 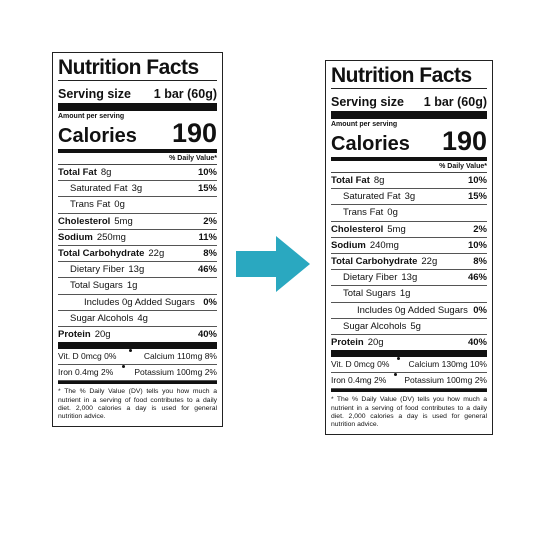 I want to click on nutrient-dv: 11%, so click(x=208, y=237).